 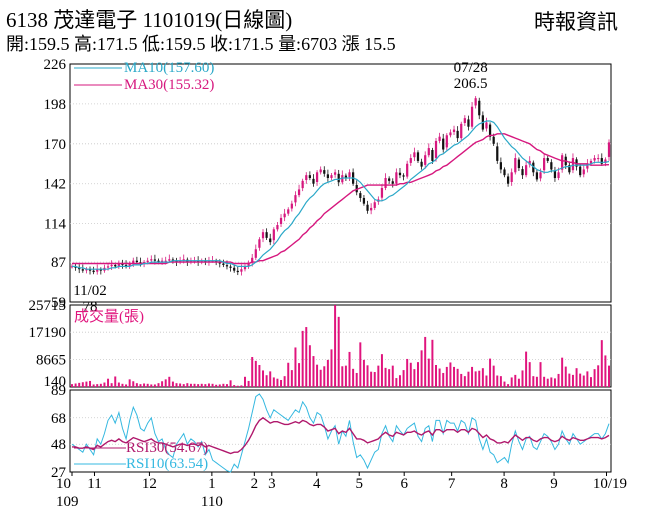 What do you see at coordinates (169, 85) in the screenshot?
I see `ma30-legend-label: MA30(155.32)` at bounding box center [169, 85].